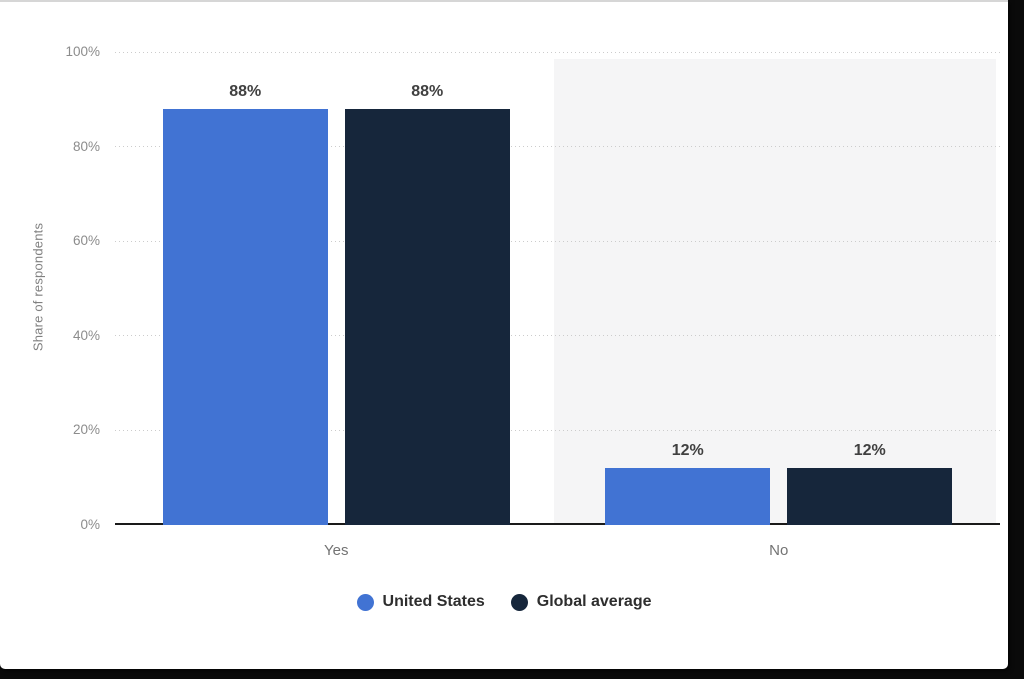 The image size is (1024, 679). Describe the element at coordinates (427, 316) in the screenshot. I see `bar-yes-global-average` at that location.